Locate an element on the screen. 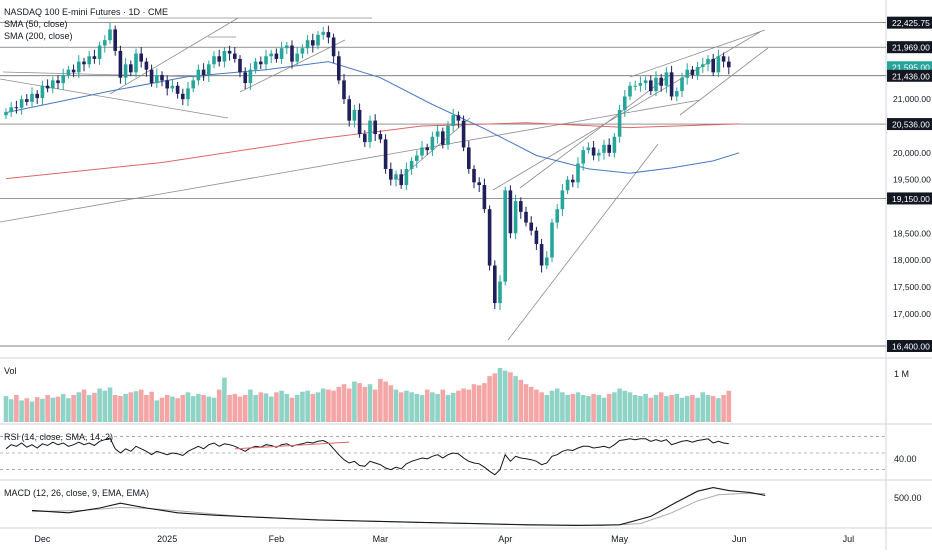 The width and height of the screenshot is (932, 555). volume-panel-label: Vol is located at coordinates (10, 371).